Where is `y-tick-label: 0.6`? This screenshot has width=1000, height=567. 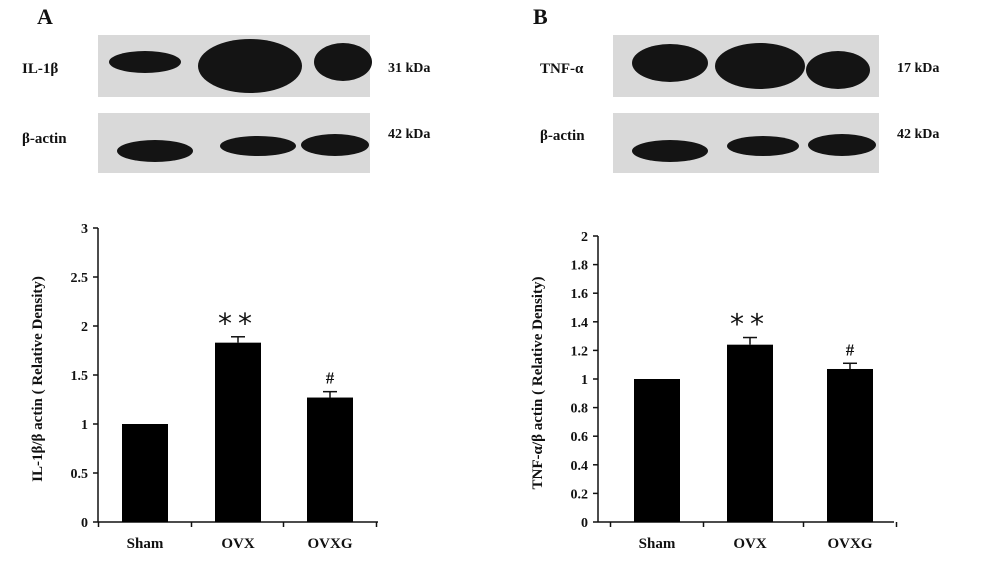
y-tick-label: 0.6 is located at coordinates (580, 437).